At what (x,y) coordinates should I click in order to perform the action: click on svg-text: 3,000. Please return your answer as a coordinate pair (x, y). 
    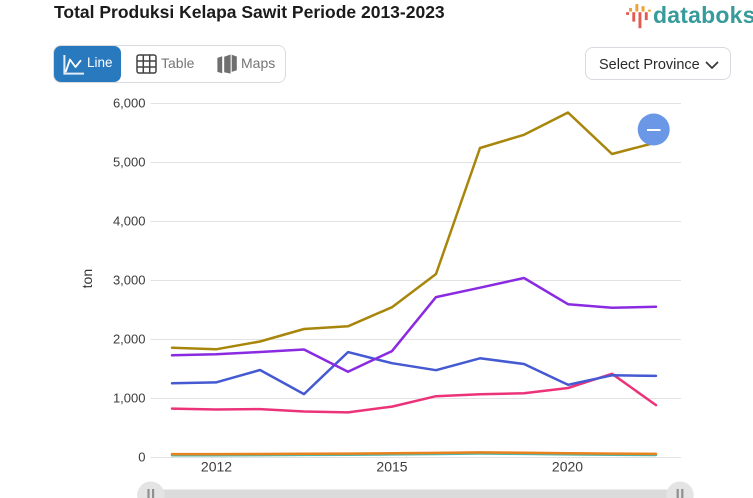
    Looking at the image, I should click on (129, 280).